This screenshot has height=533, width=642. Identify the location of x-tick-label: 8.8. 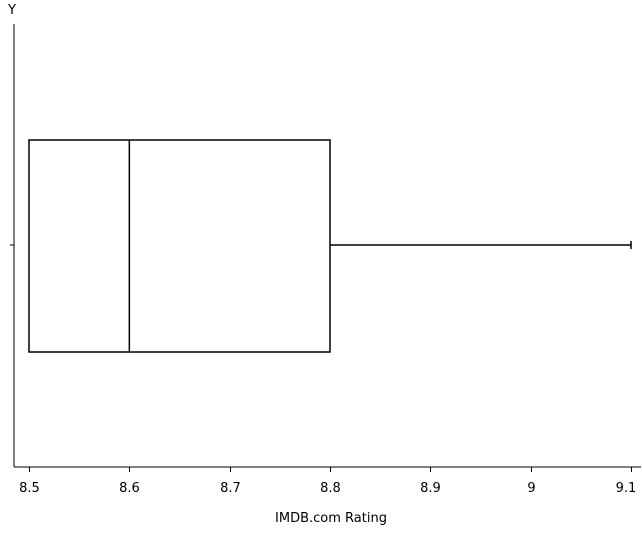
(330, 488).